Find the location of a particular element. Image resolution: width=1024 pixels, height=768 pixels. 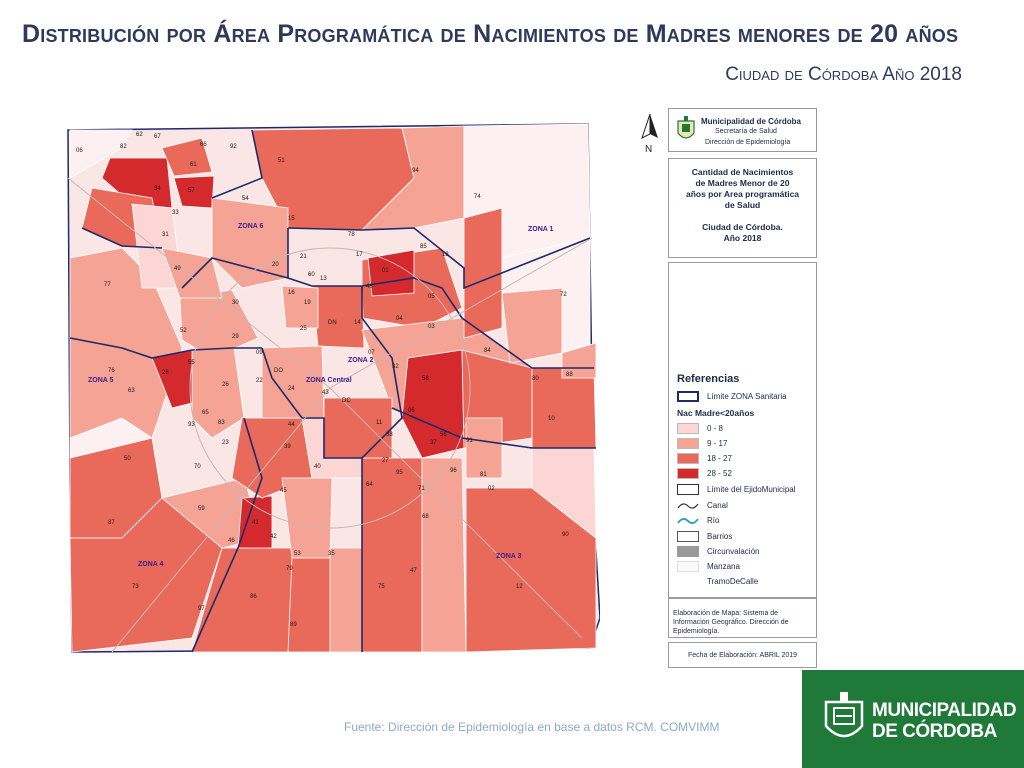

area-label: 11 is located at coordinates (379, 423).